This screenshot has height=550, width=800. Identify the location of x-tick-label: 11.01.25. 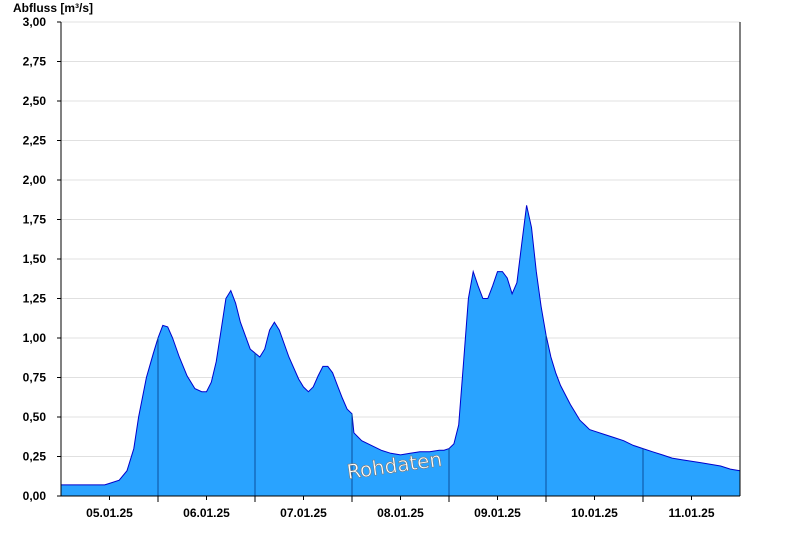
(691, 513).